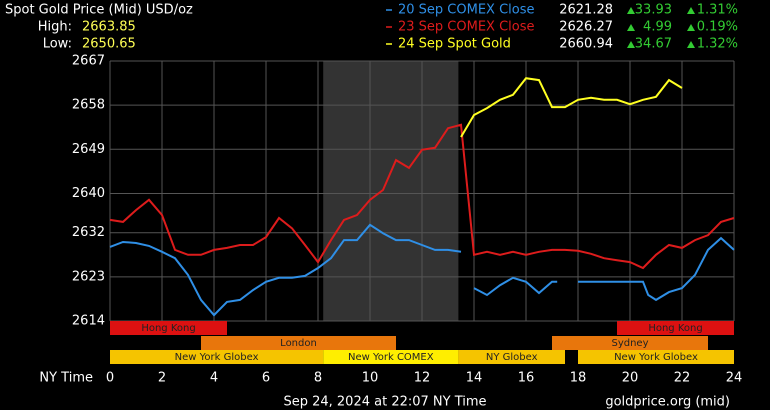 This screenshot has width=770, height=410. Describe the element at coordinates (653, 10) in the screenshot. I see `legend-change: 33.93` at that location.